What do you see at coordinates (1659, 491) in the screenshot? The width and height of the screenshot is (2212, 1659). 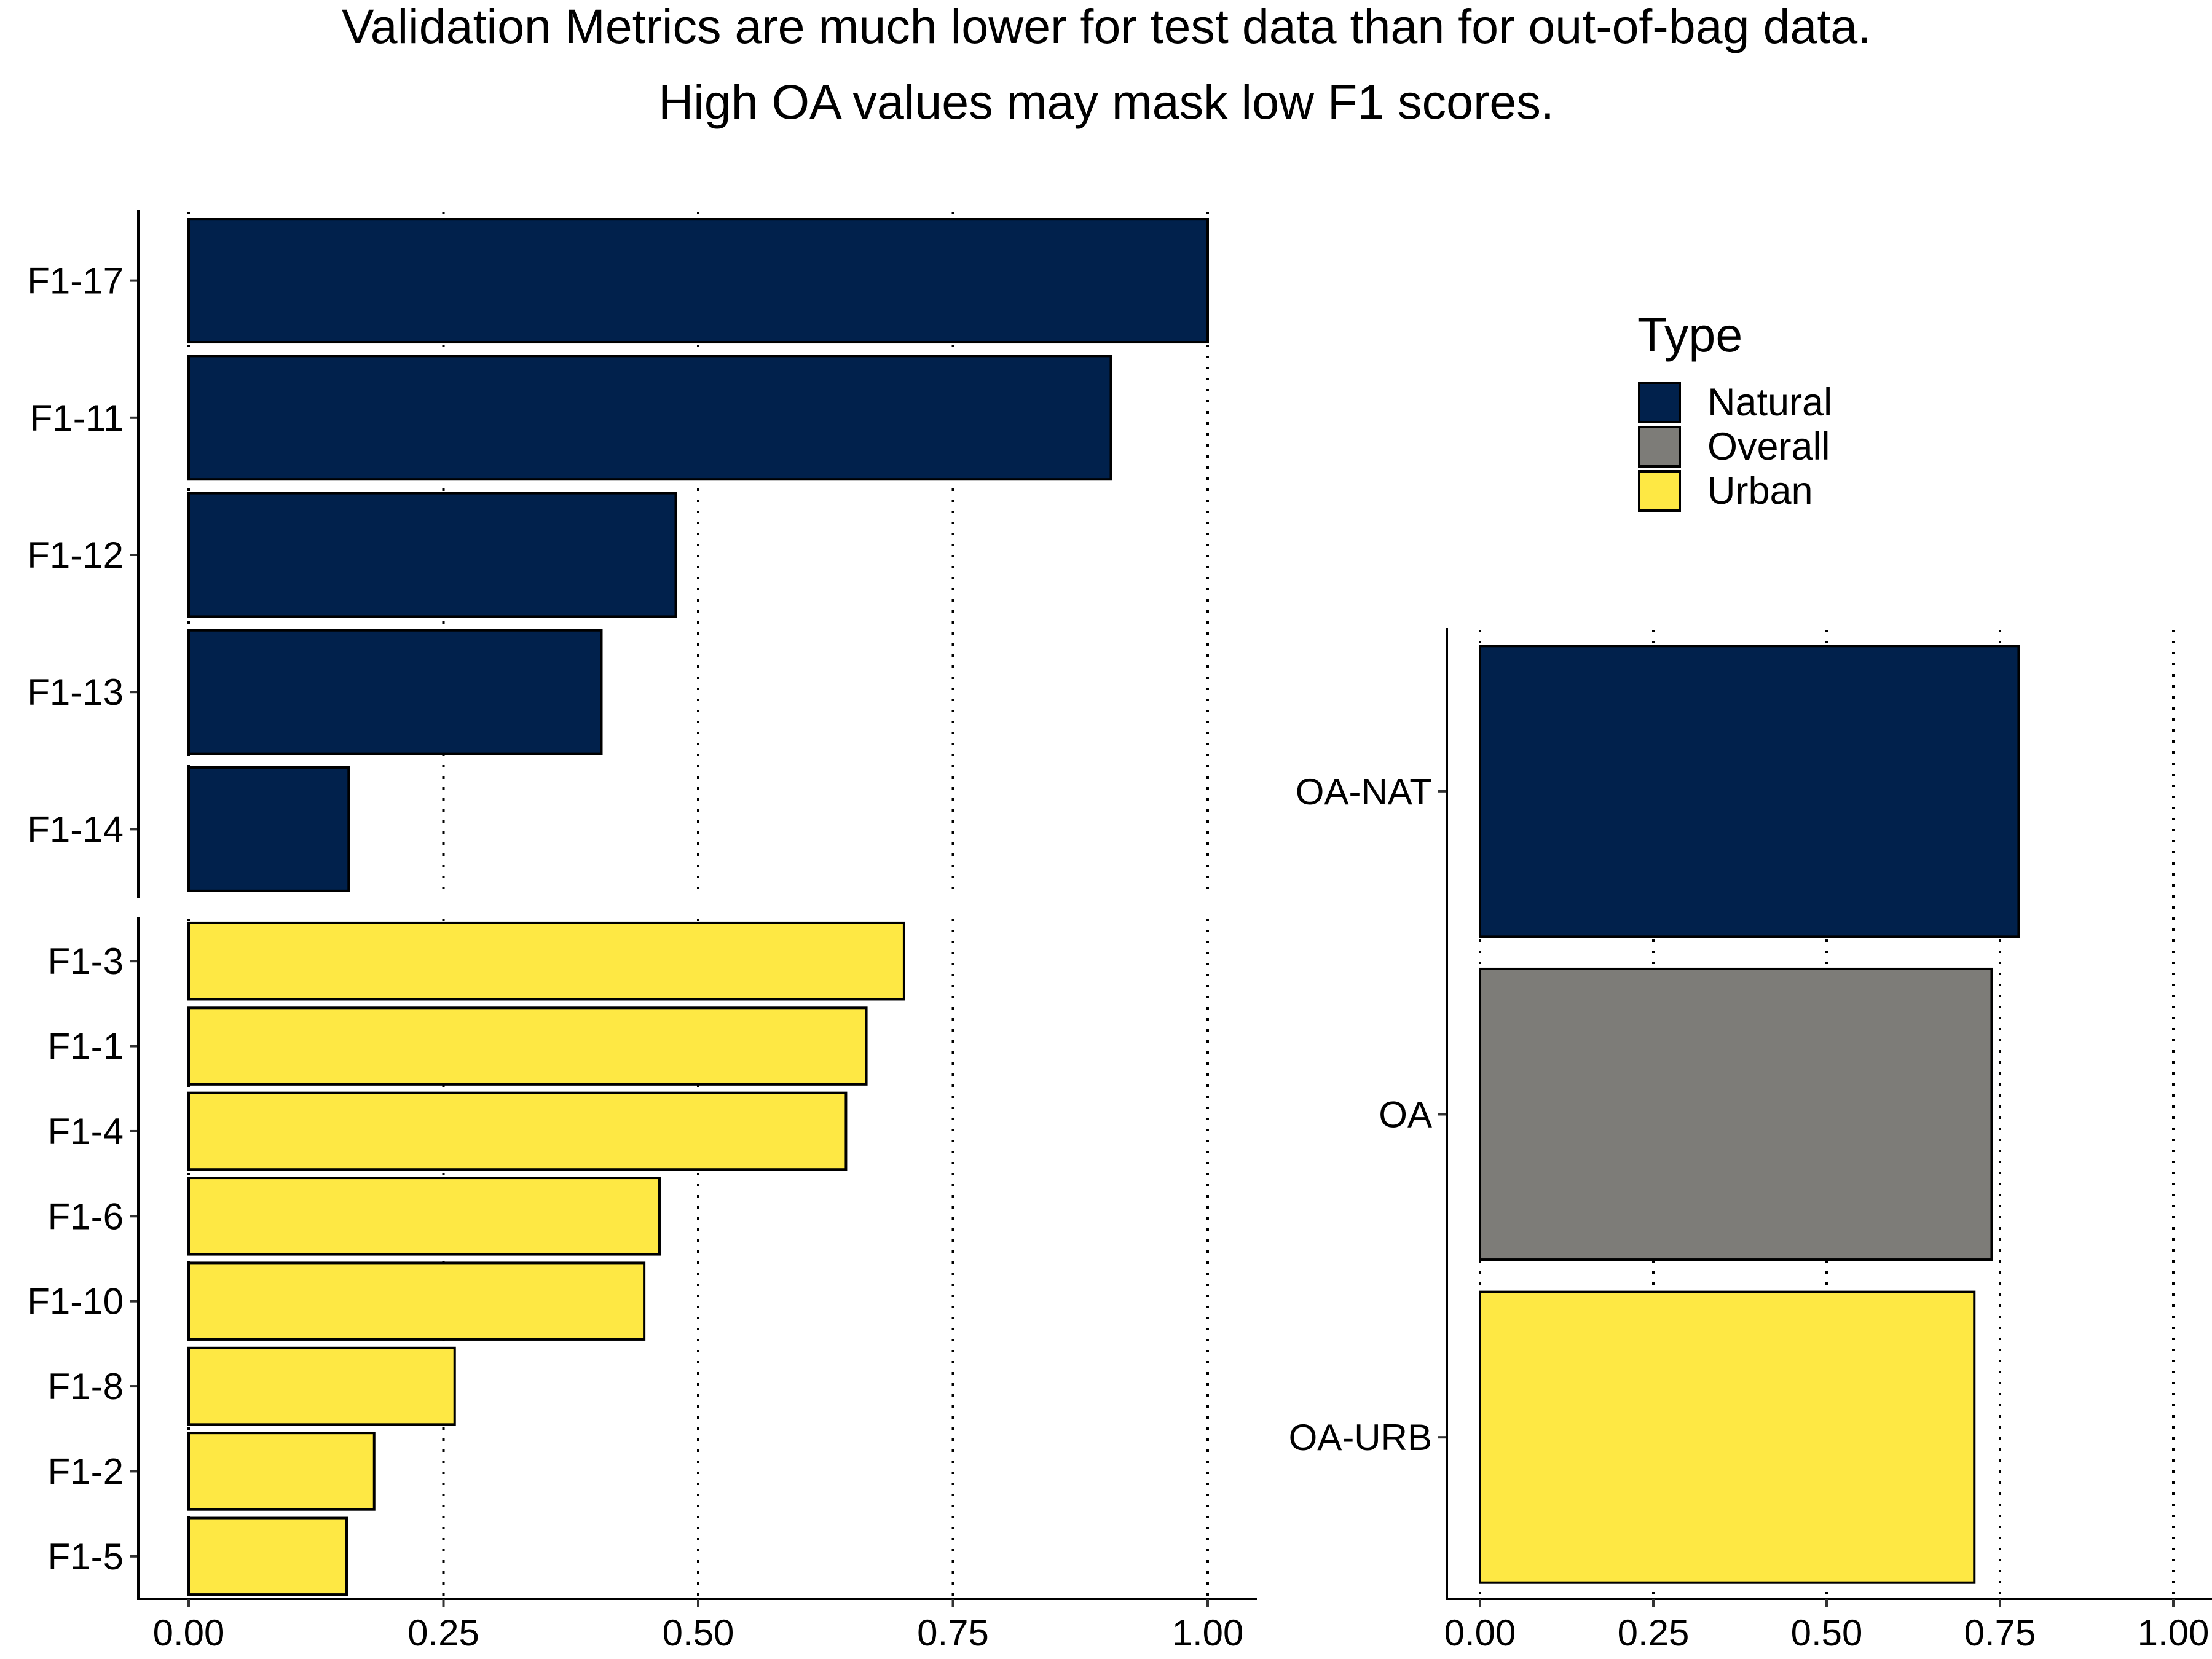 I see `legend-swatch-urban` at bounding box center [1659, 491].